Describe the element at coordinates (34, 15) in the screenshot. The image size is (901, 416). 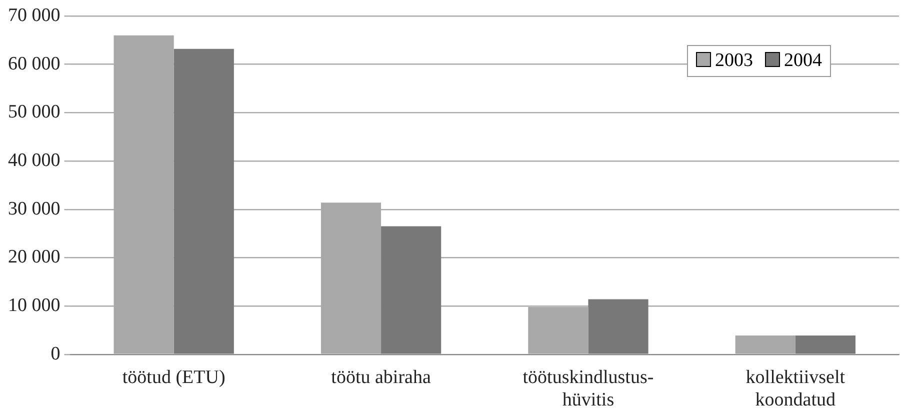
I see `y-tick-label: 70 000` at that location.